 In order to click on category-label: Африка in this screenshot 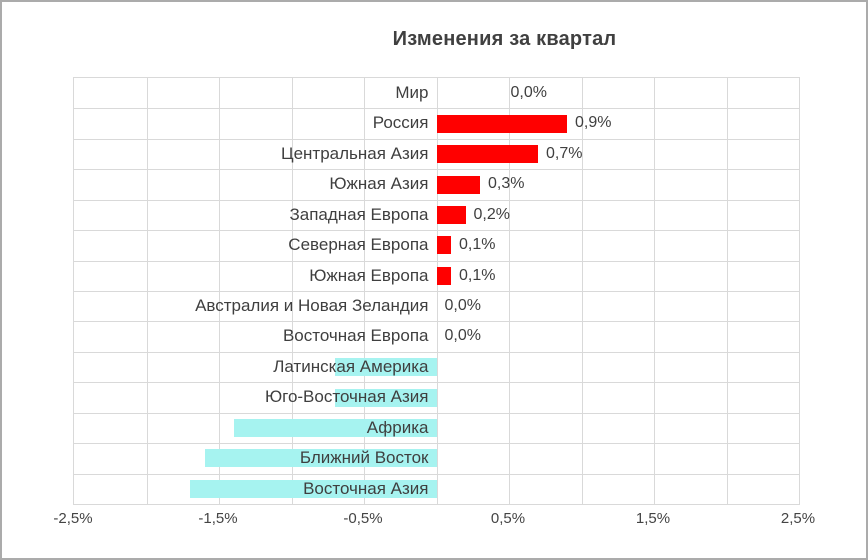, I will do `click(397, 427)`.